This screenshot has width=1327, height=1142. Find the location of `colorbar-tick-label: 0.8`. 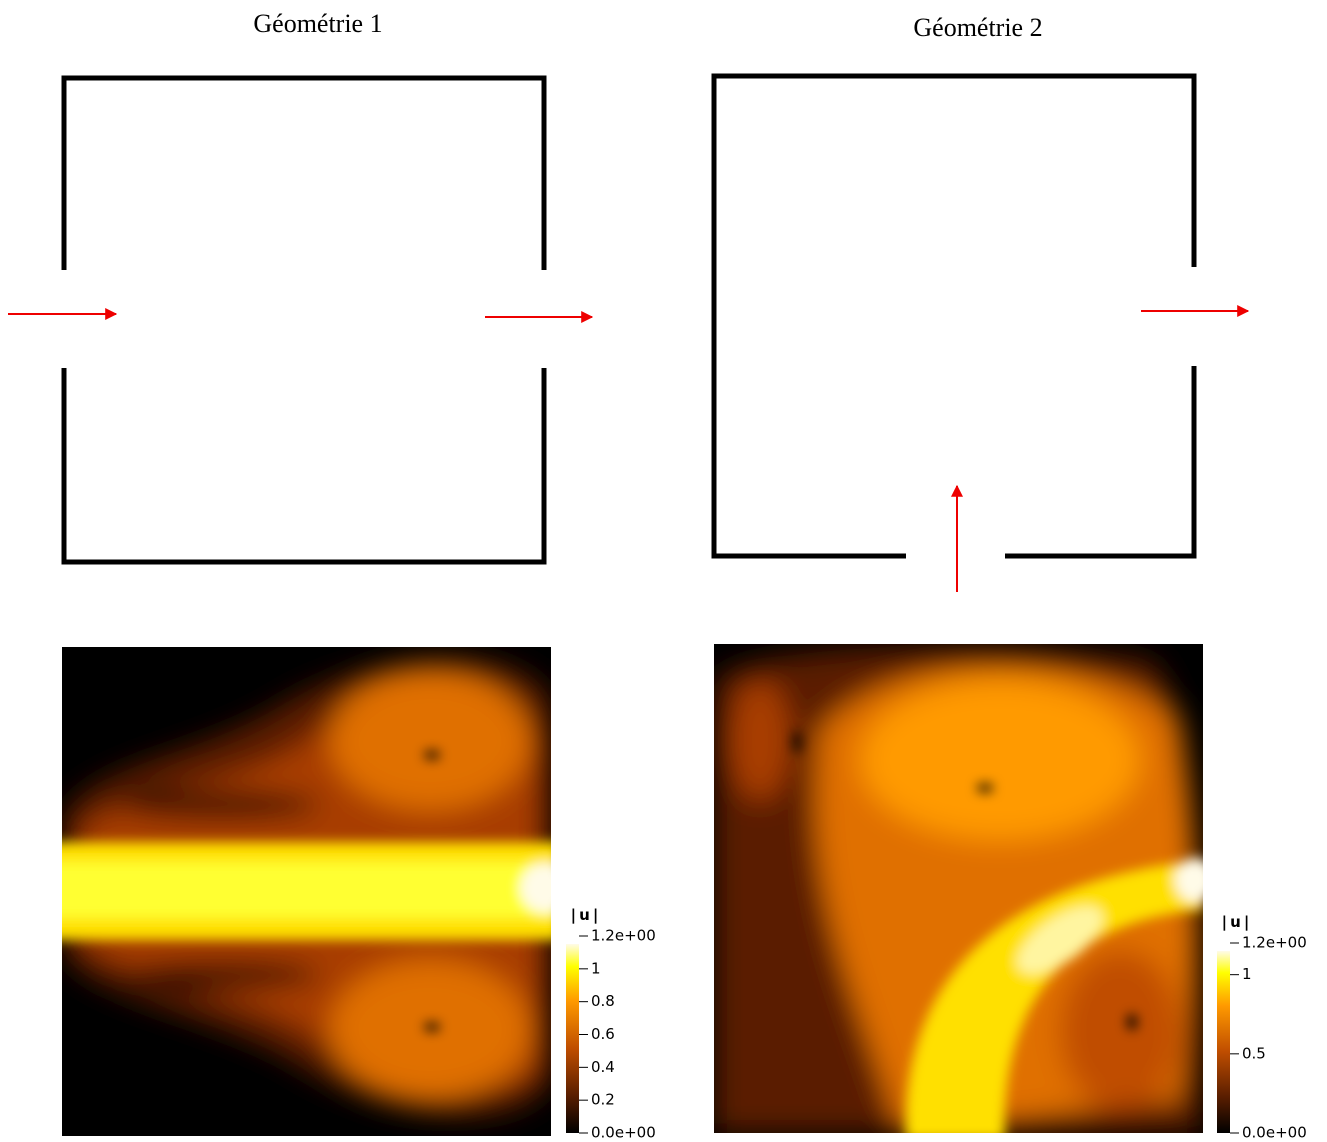

colorbar-tick-label: 0.8 is located at coordinates (603, 1001).